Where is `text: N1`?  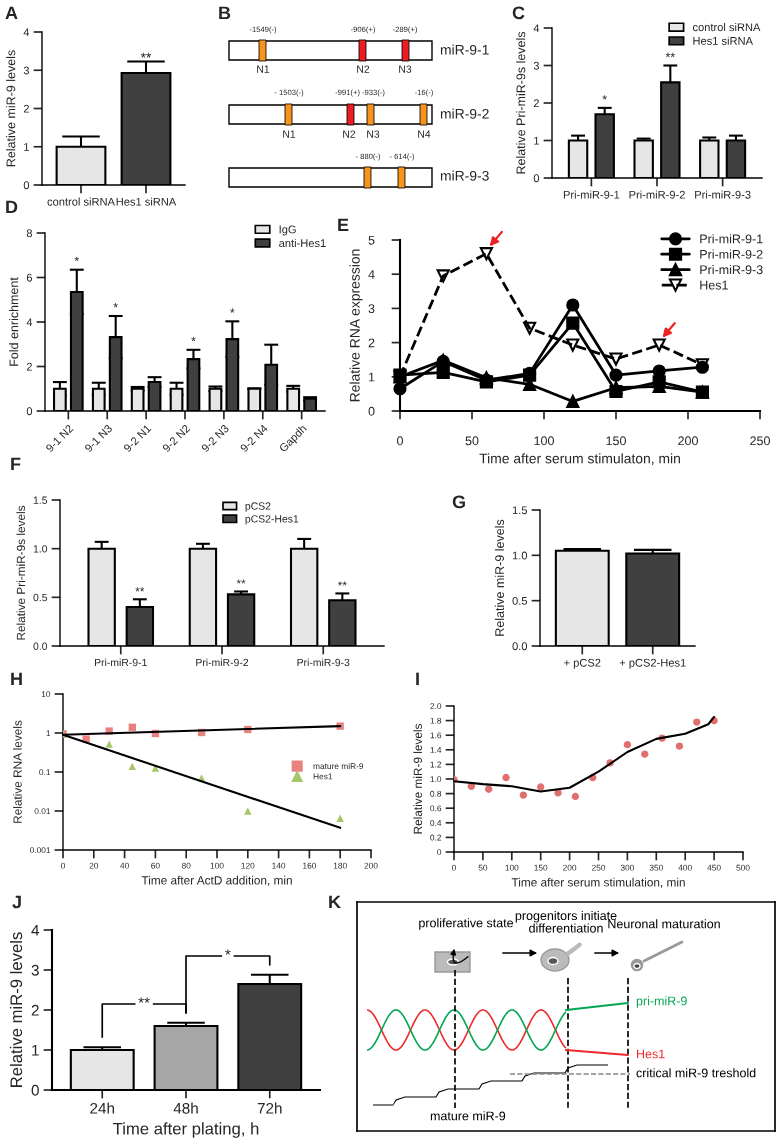 text: N1 is located at coordinates (263, 69).